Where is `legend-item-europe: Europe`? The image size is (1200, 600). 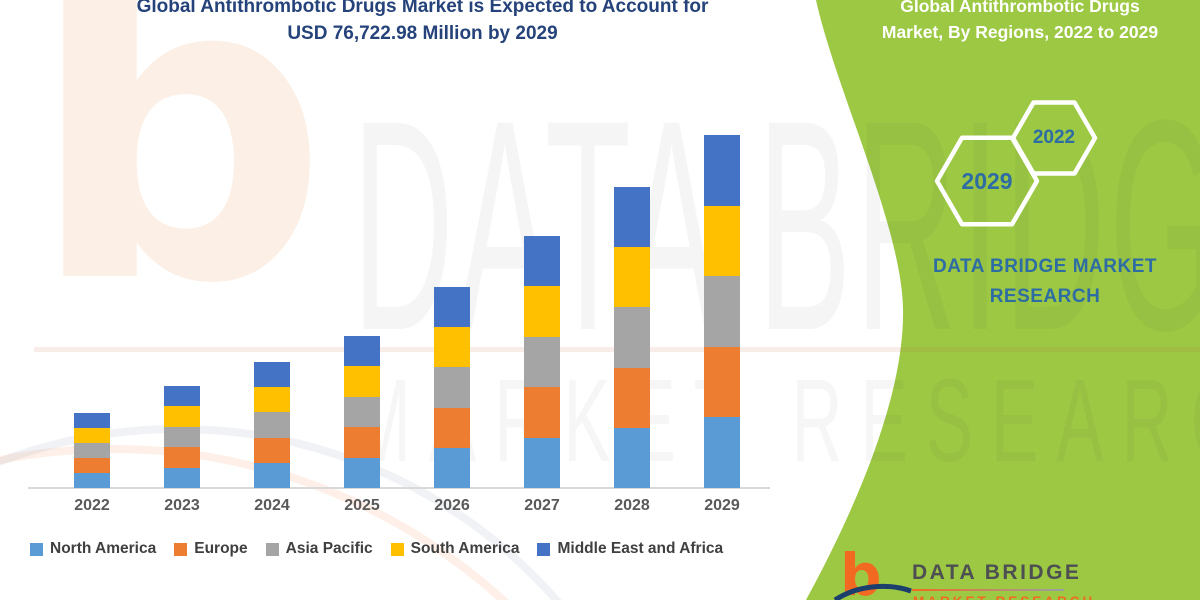 legend-item-europe: Europe is located at coordinates (211, 549).